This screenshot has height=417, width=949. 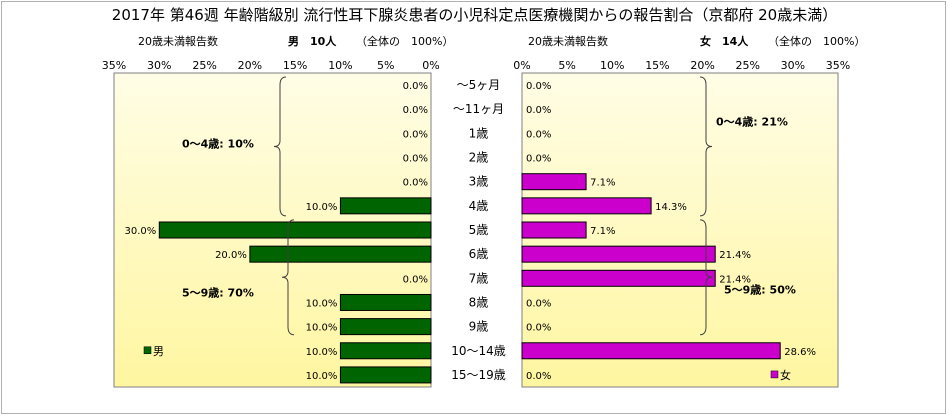 I want to click on female-axis-tick-label: 0%, so click(x=521, y=65).